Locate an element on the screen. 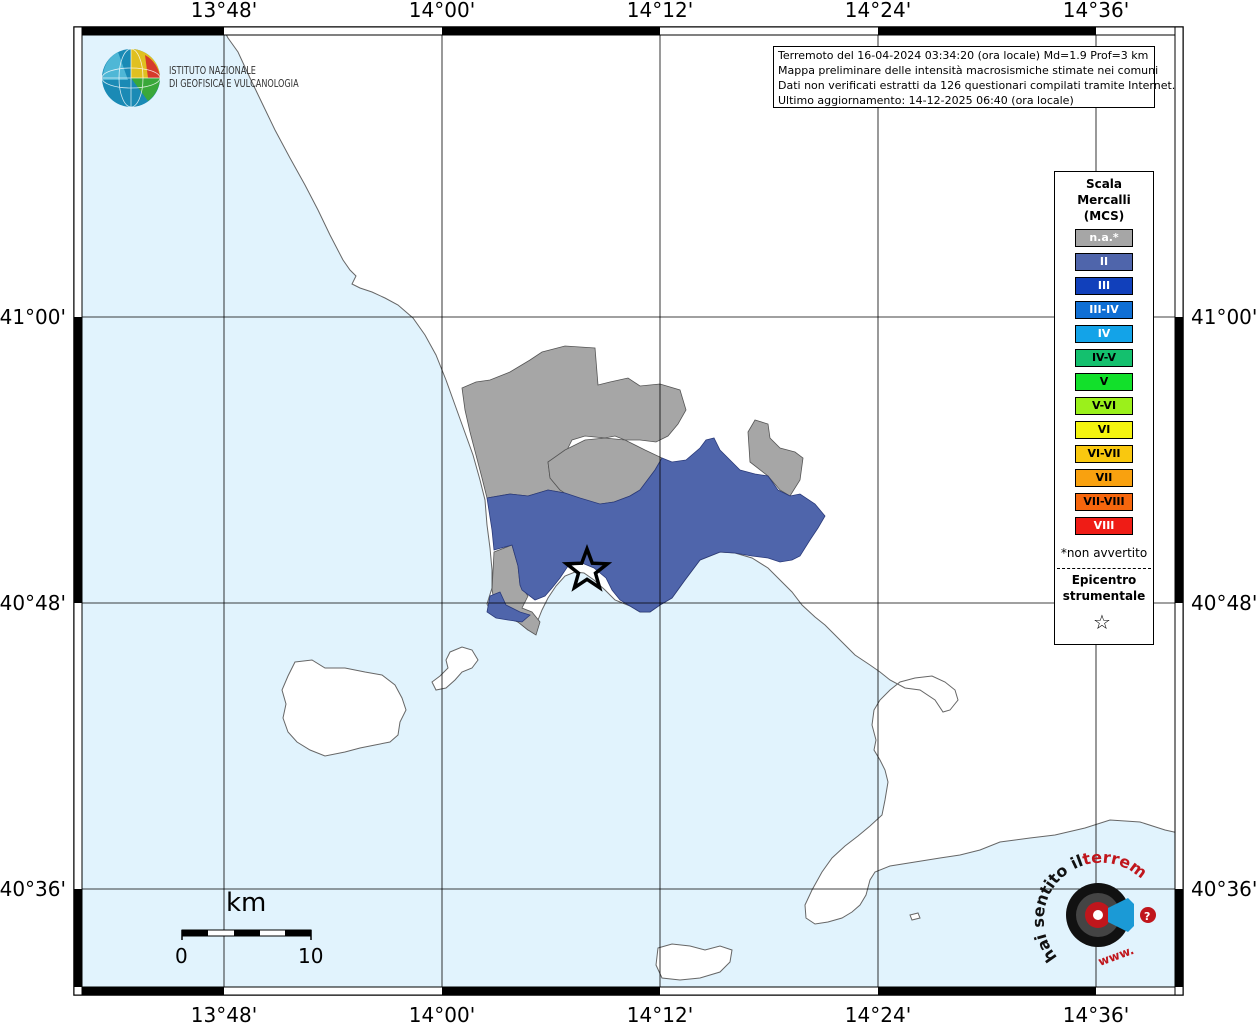 The height and width of the screenshot is (1024, 1256). legend-item-1: II is located at coordinates (1104, 262).